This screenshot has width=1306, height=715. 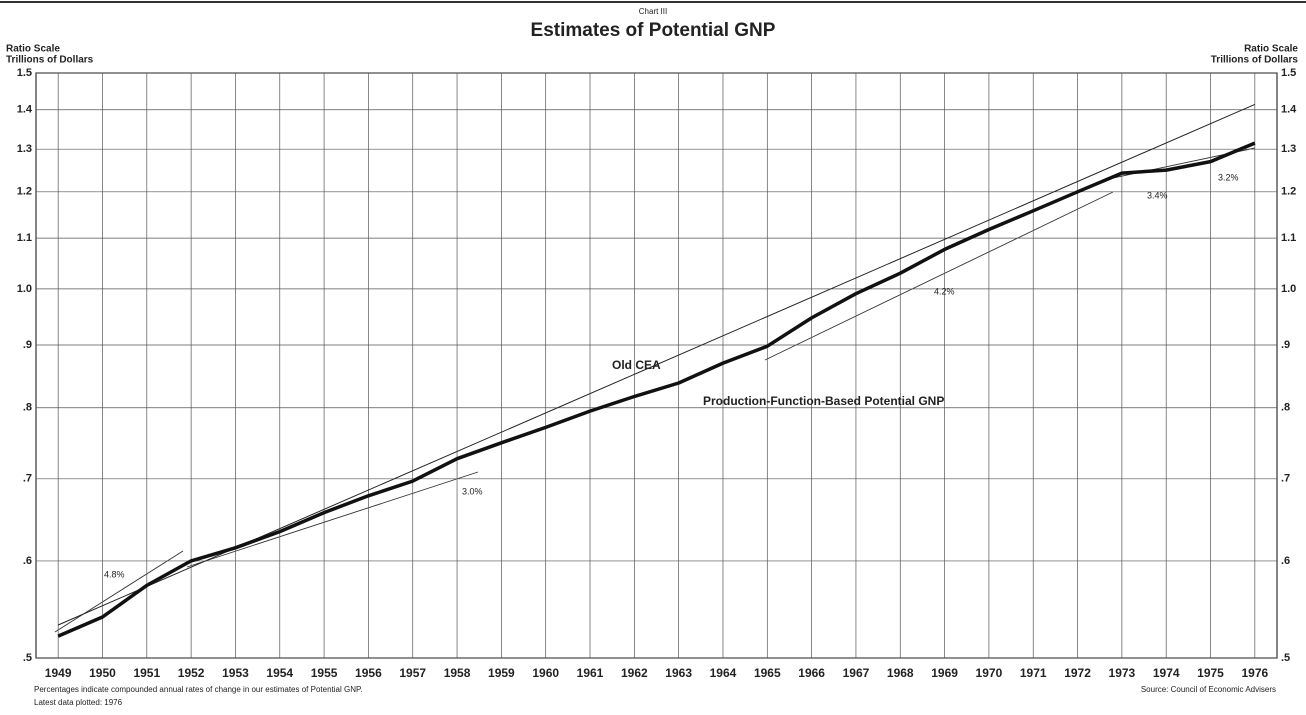 I want to click on annotation: 3.0%, so click(x=472, y=491).